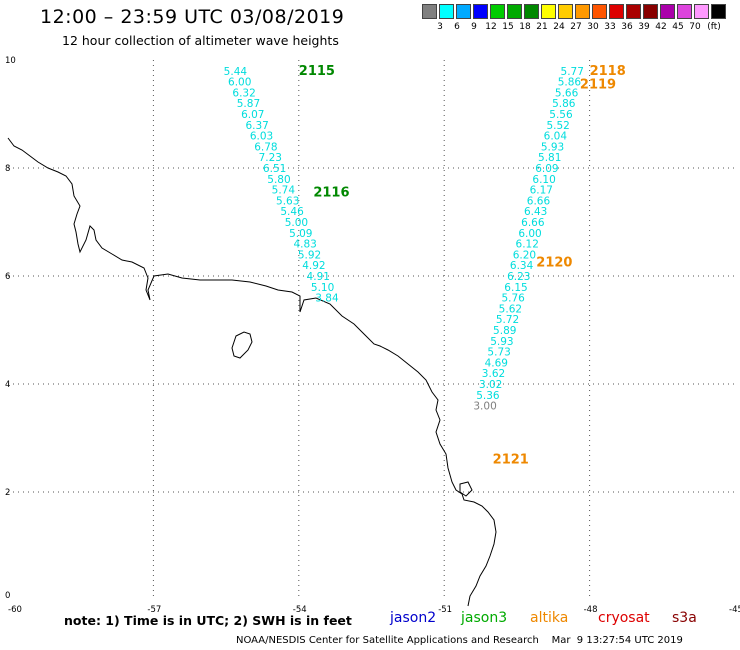 The height and width of the screenshot is (650, 740). Describe the element at coordinates (7, 493) in the screenshot. I see `y-tick-label: 2` at that location.